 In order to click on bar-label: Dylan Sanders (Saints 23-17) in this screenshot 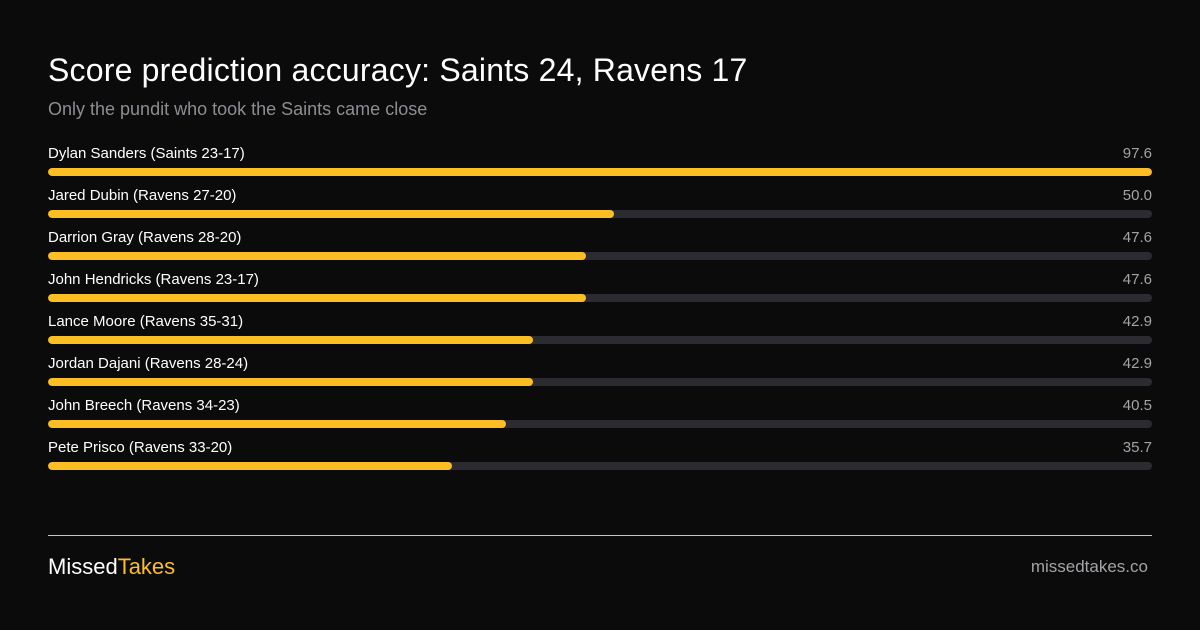, I will do `click(146, 153)`.